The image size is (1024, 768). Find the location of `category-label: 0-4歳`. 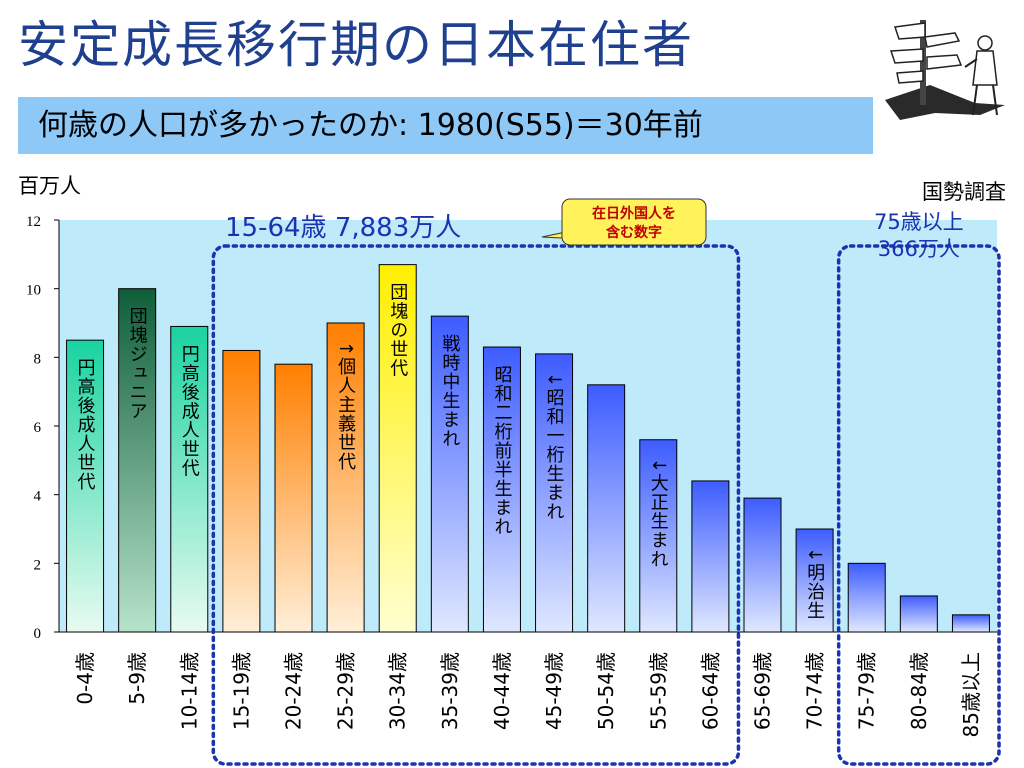

category-label: 0-4歳 is located at coordinates (85, 678).